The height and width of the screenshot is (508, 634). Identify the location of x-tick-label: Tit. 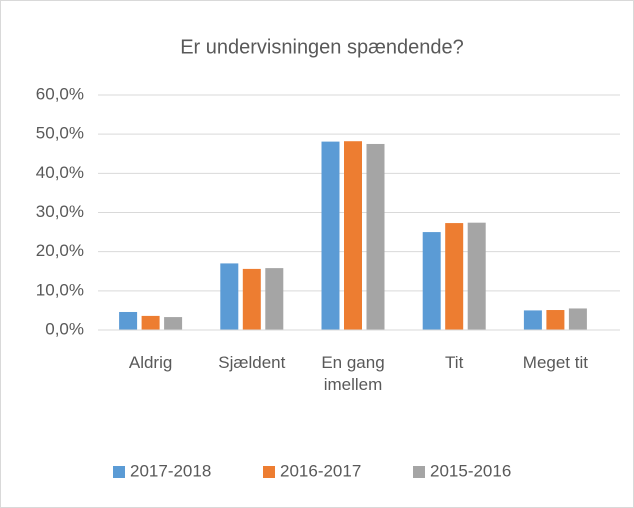
(454, 362).